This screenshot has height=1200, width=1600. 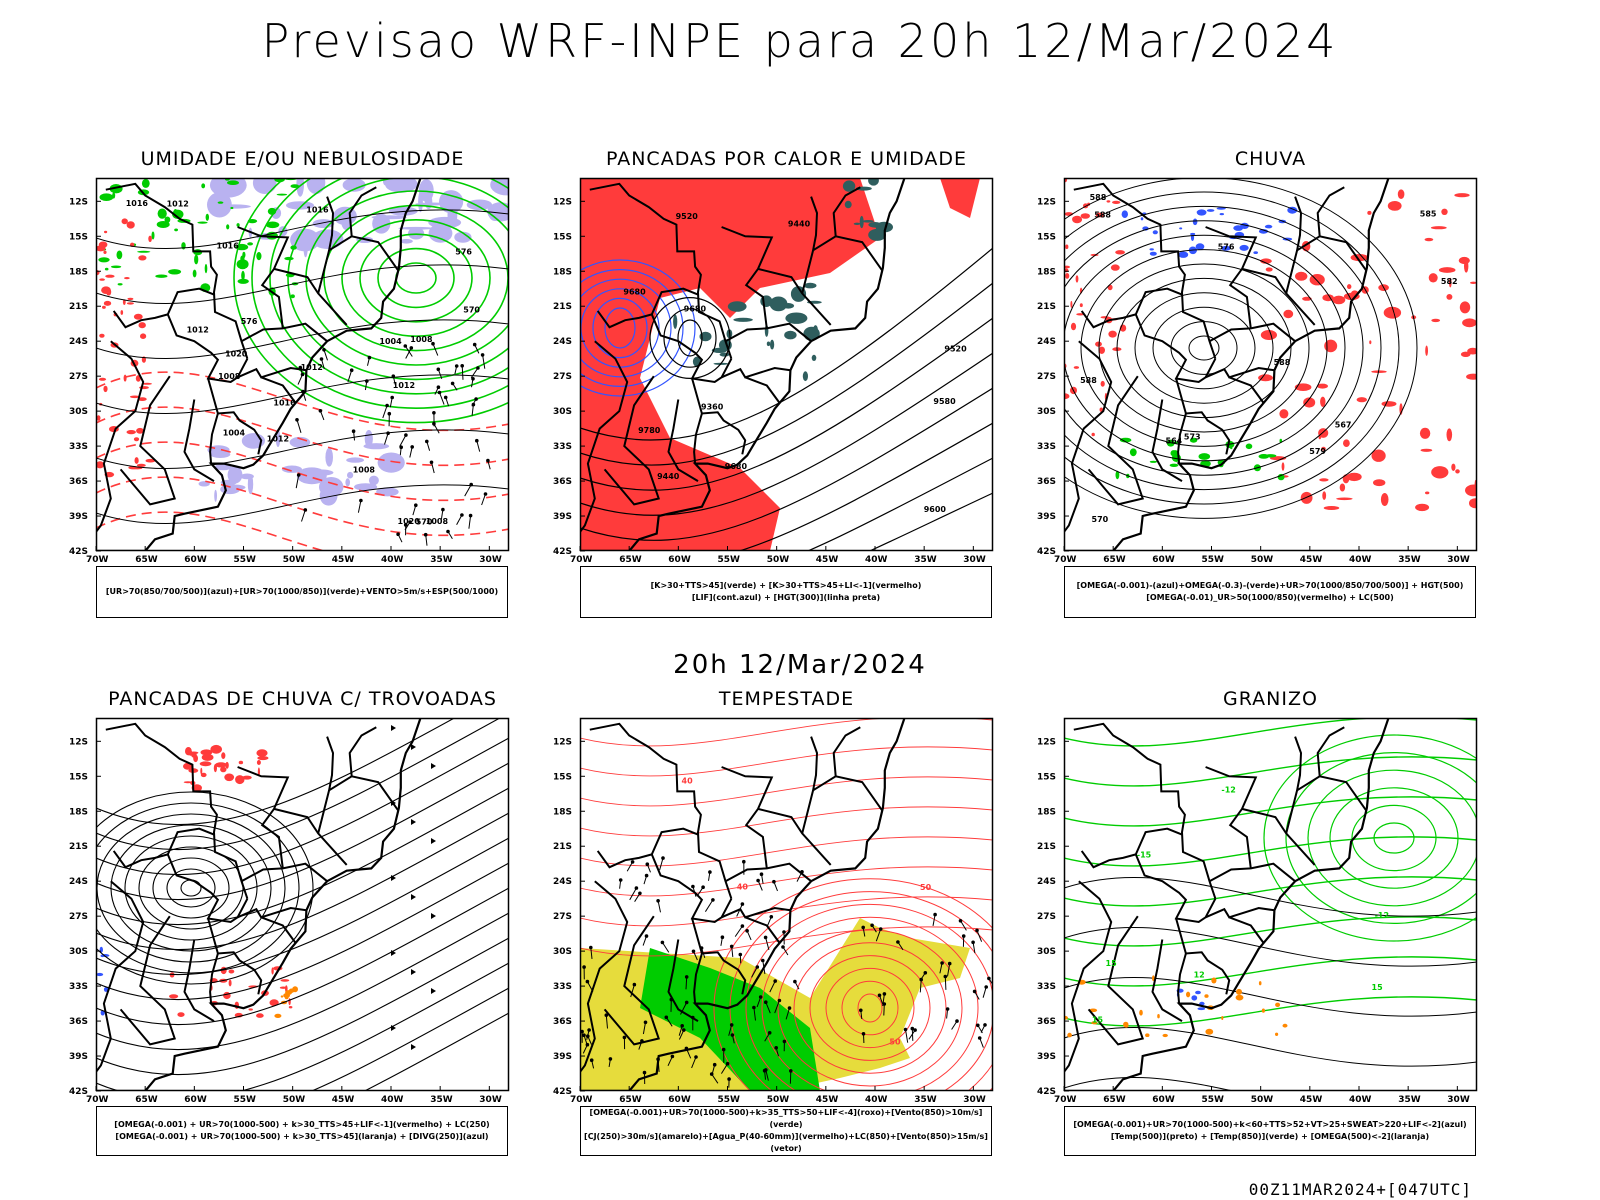 What do you see at coordinates (1088, 380) in the screenshot?
I see `contour-label: 588` at bounding box center [1088, 380].